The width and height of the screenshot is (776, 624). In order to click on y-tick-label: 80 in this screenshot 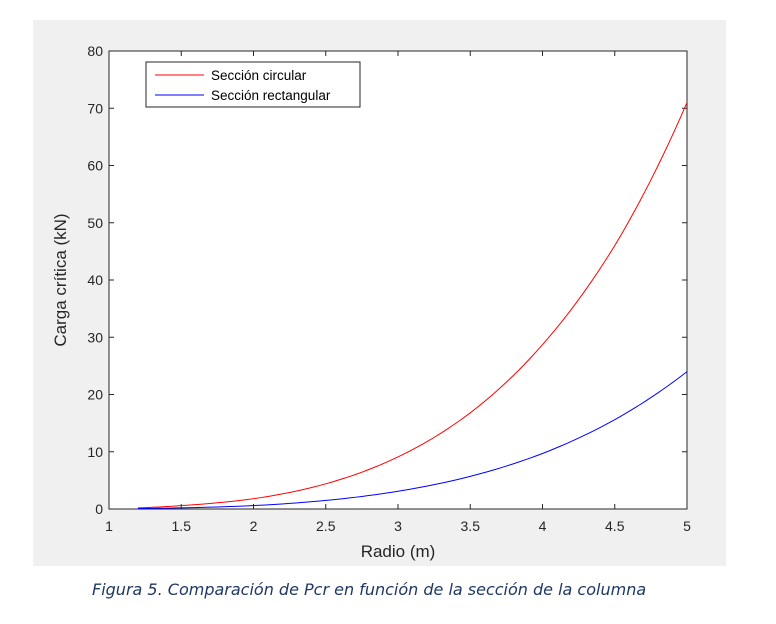, I will do `click(95, 51)`.